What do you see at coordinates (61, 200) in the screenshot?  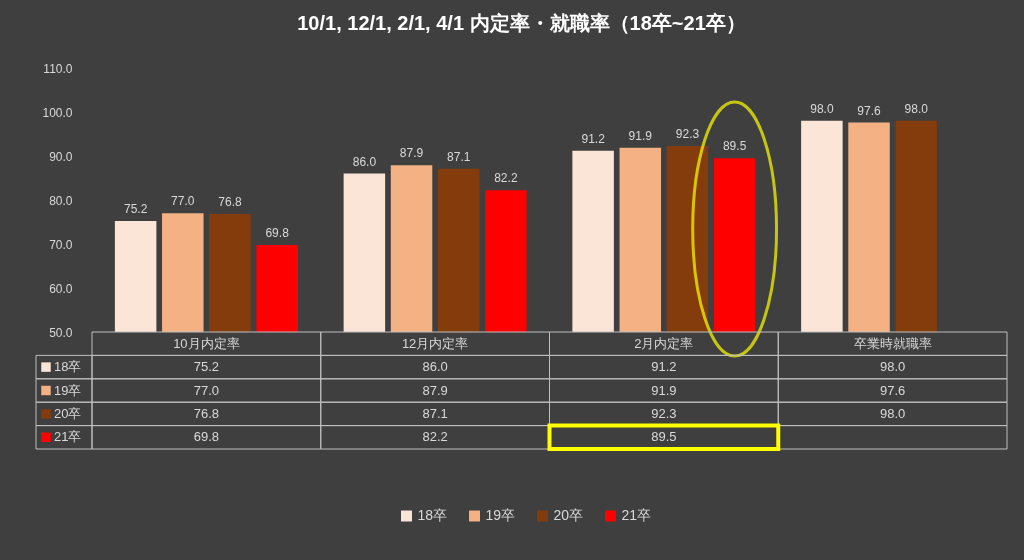 I see `y-tick-label: 80.0` at bounding box center [61, 200].